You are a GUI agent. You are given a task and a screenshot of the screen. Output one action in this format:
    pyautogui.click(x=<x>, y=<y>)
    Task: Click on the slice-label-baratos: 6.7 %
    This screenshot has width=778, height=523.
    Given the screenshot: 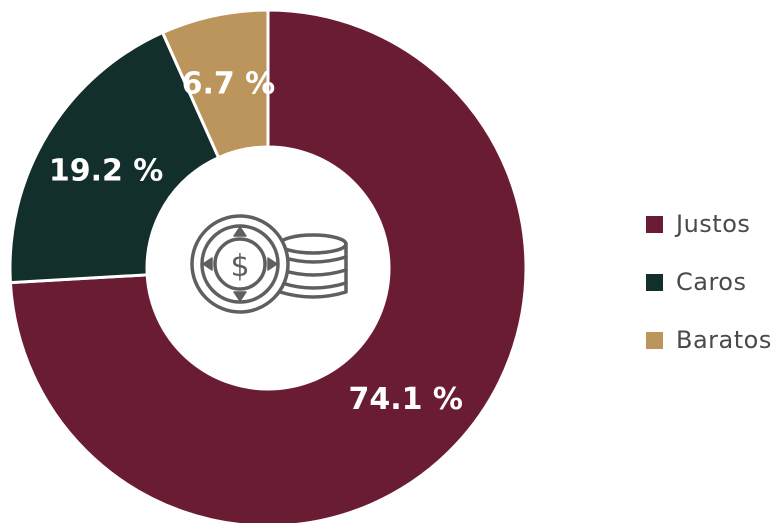 What is the action you would take?
    pyautogui.click(x=229, y=84)
    